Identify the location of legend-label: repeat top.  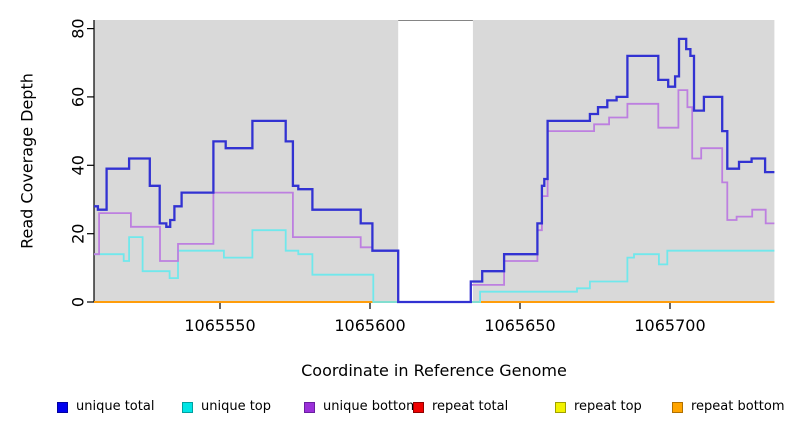
(608, 406).